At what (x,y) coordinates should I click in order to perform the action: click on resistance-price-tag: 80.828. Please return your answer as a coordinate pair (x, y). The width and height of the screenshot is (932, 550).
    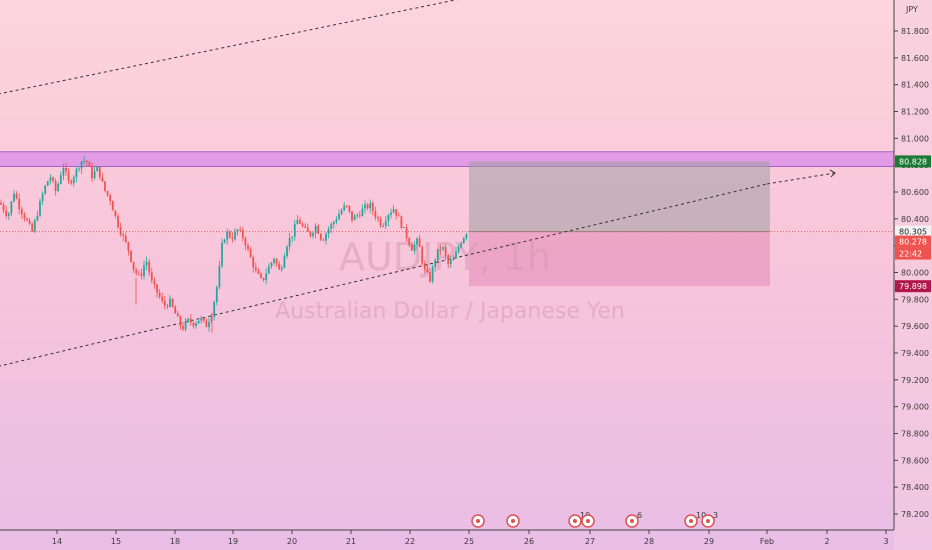
    Looking at the image, I should click on (913, 161).